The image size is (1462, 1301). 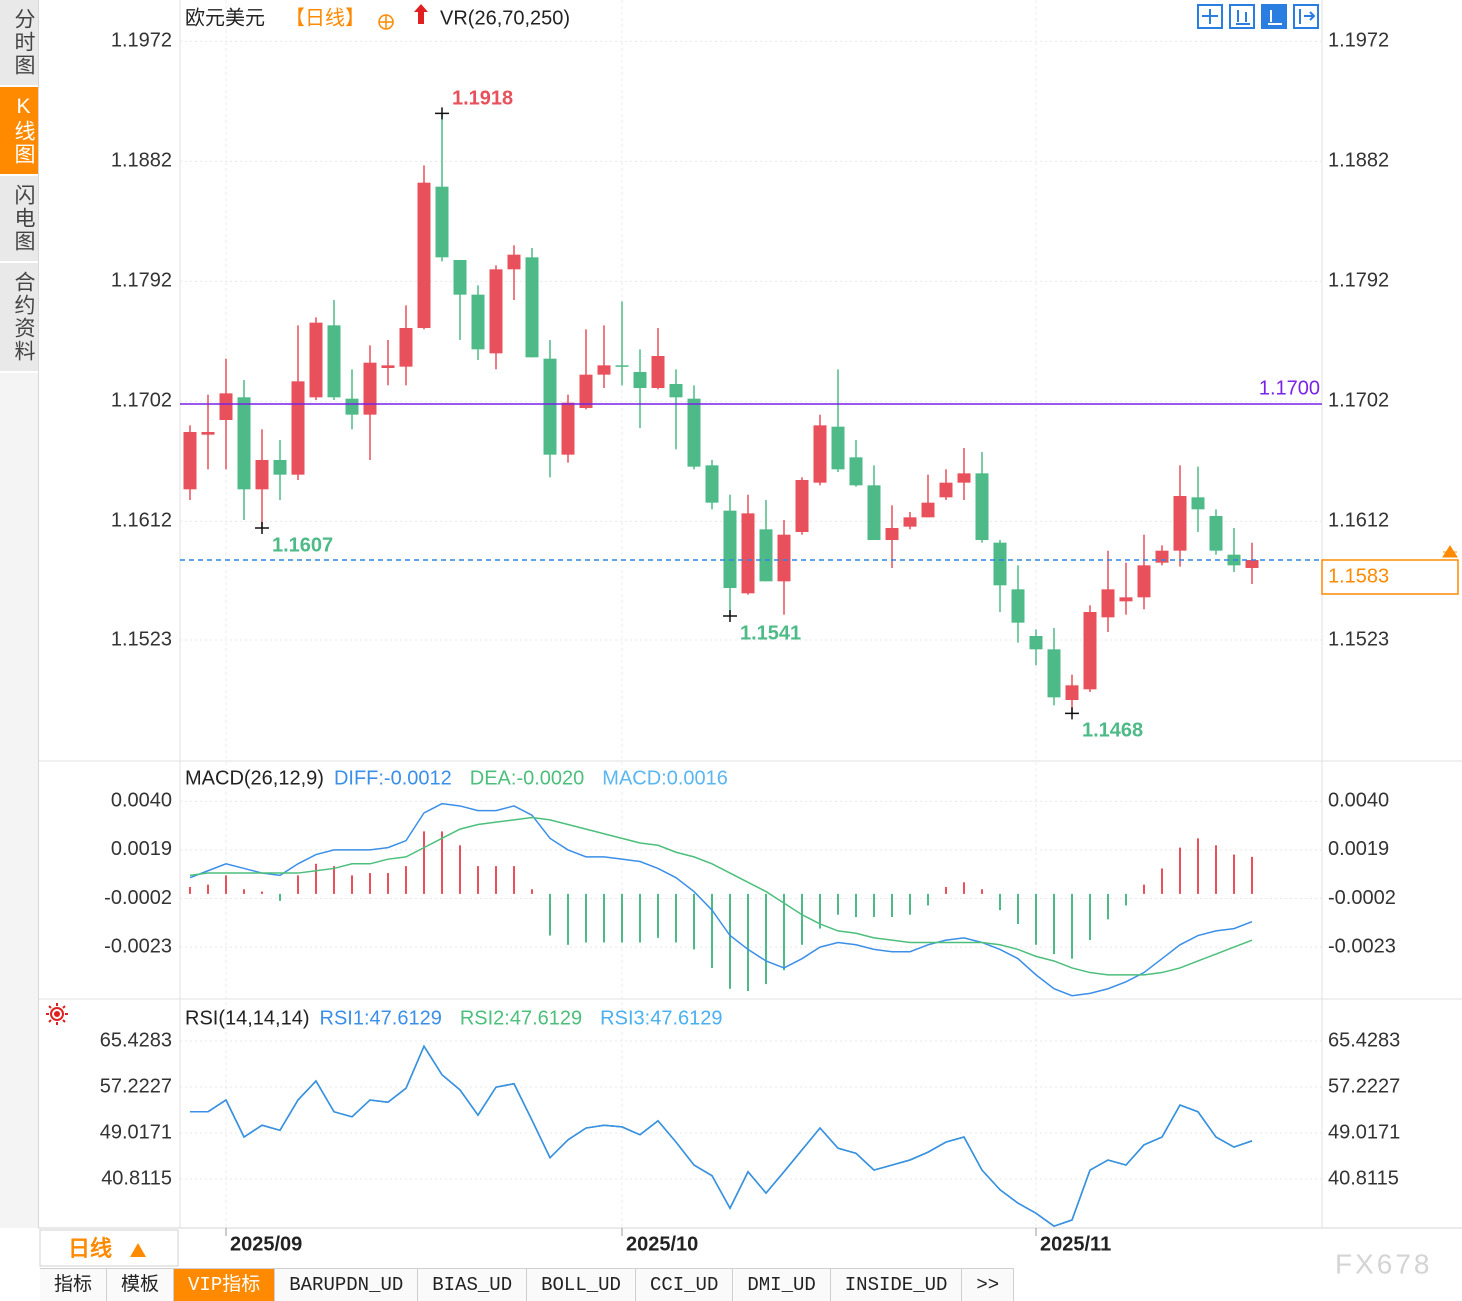 I want to click on y2-tick-label: 0.0019, so click(x=1358, y=849).